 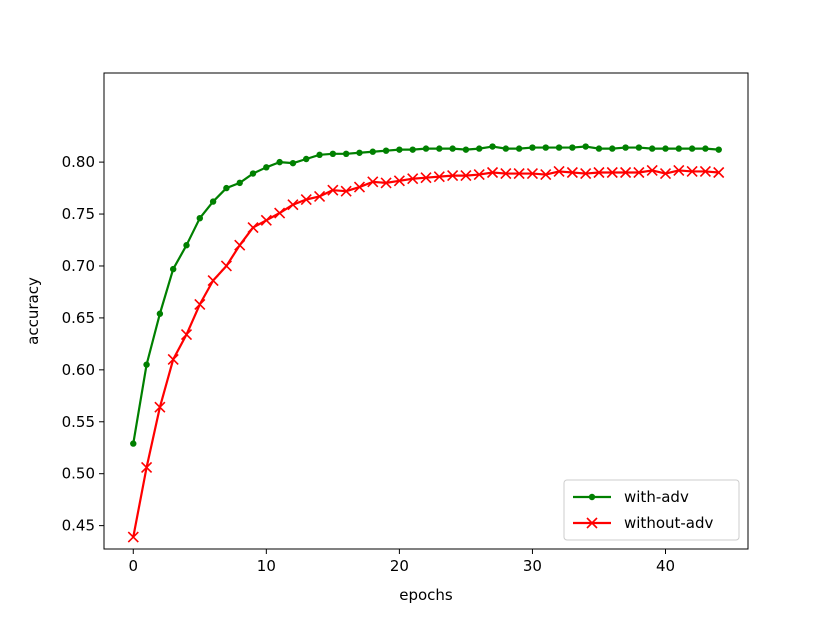 I want to click on y-tick-label: 0.70, so click(x=78, y=266).